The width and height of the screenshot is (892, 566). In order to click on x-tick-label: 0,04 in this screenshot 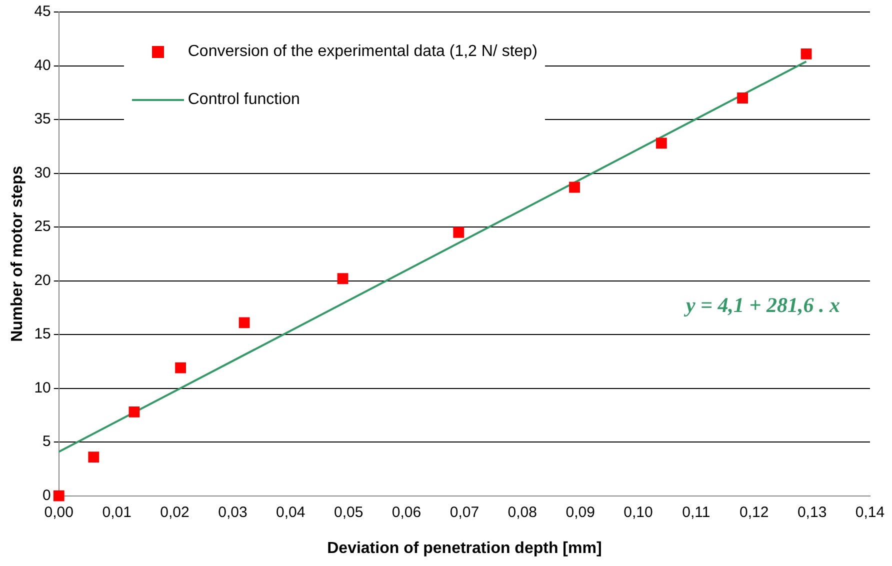, I will do `click(291, 512)`.